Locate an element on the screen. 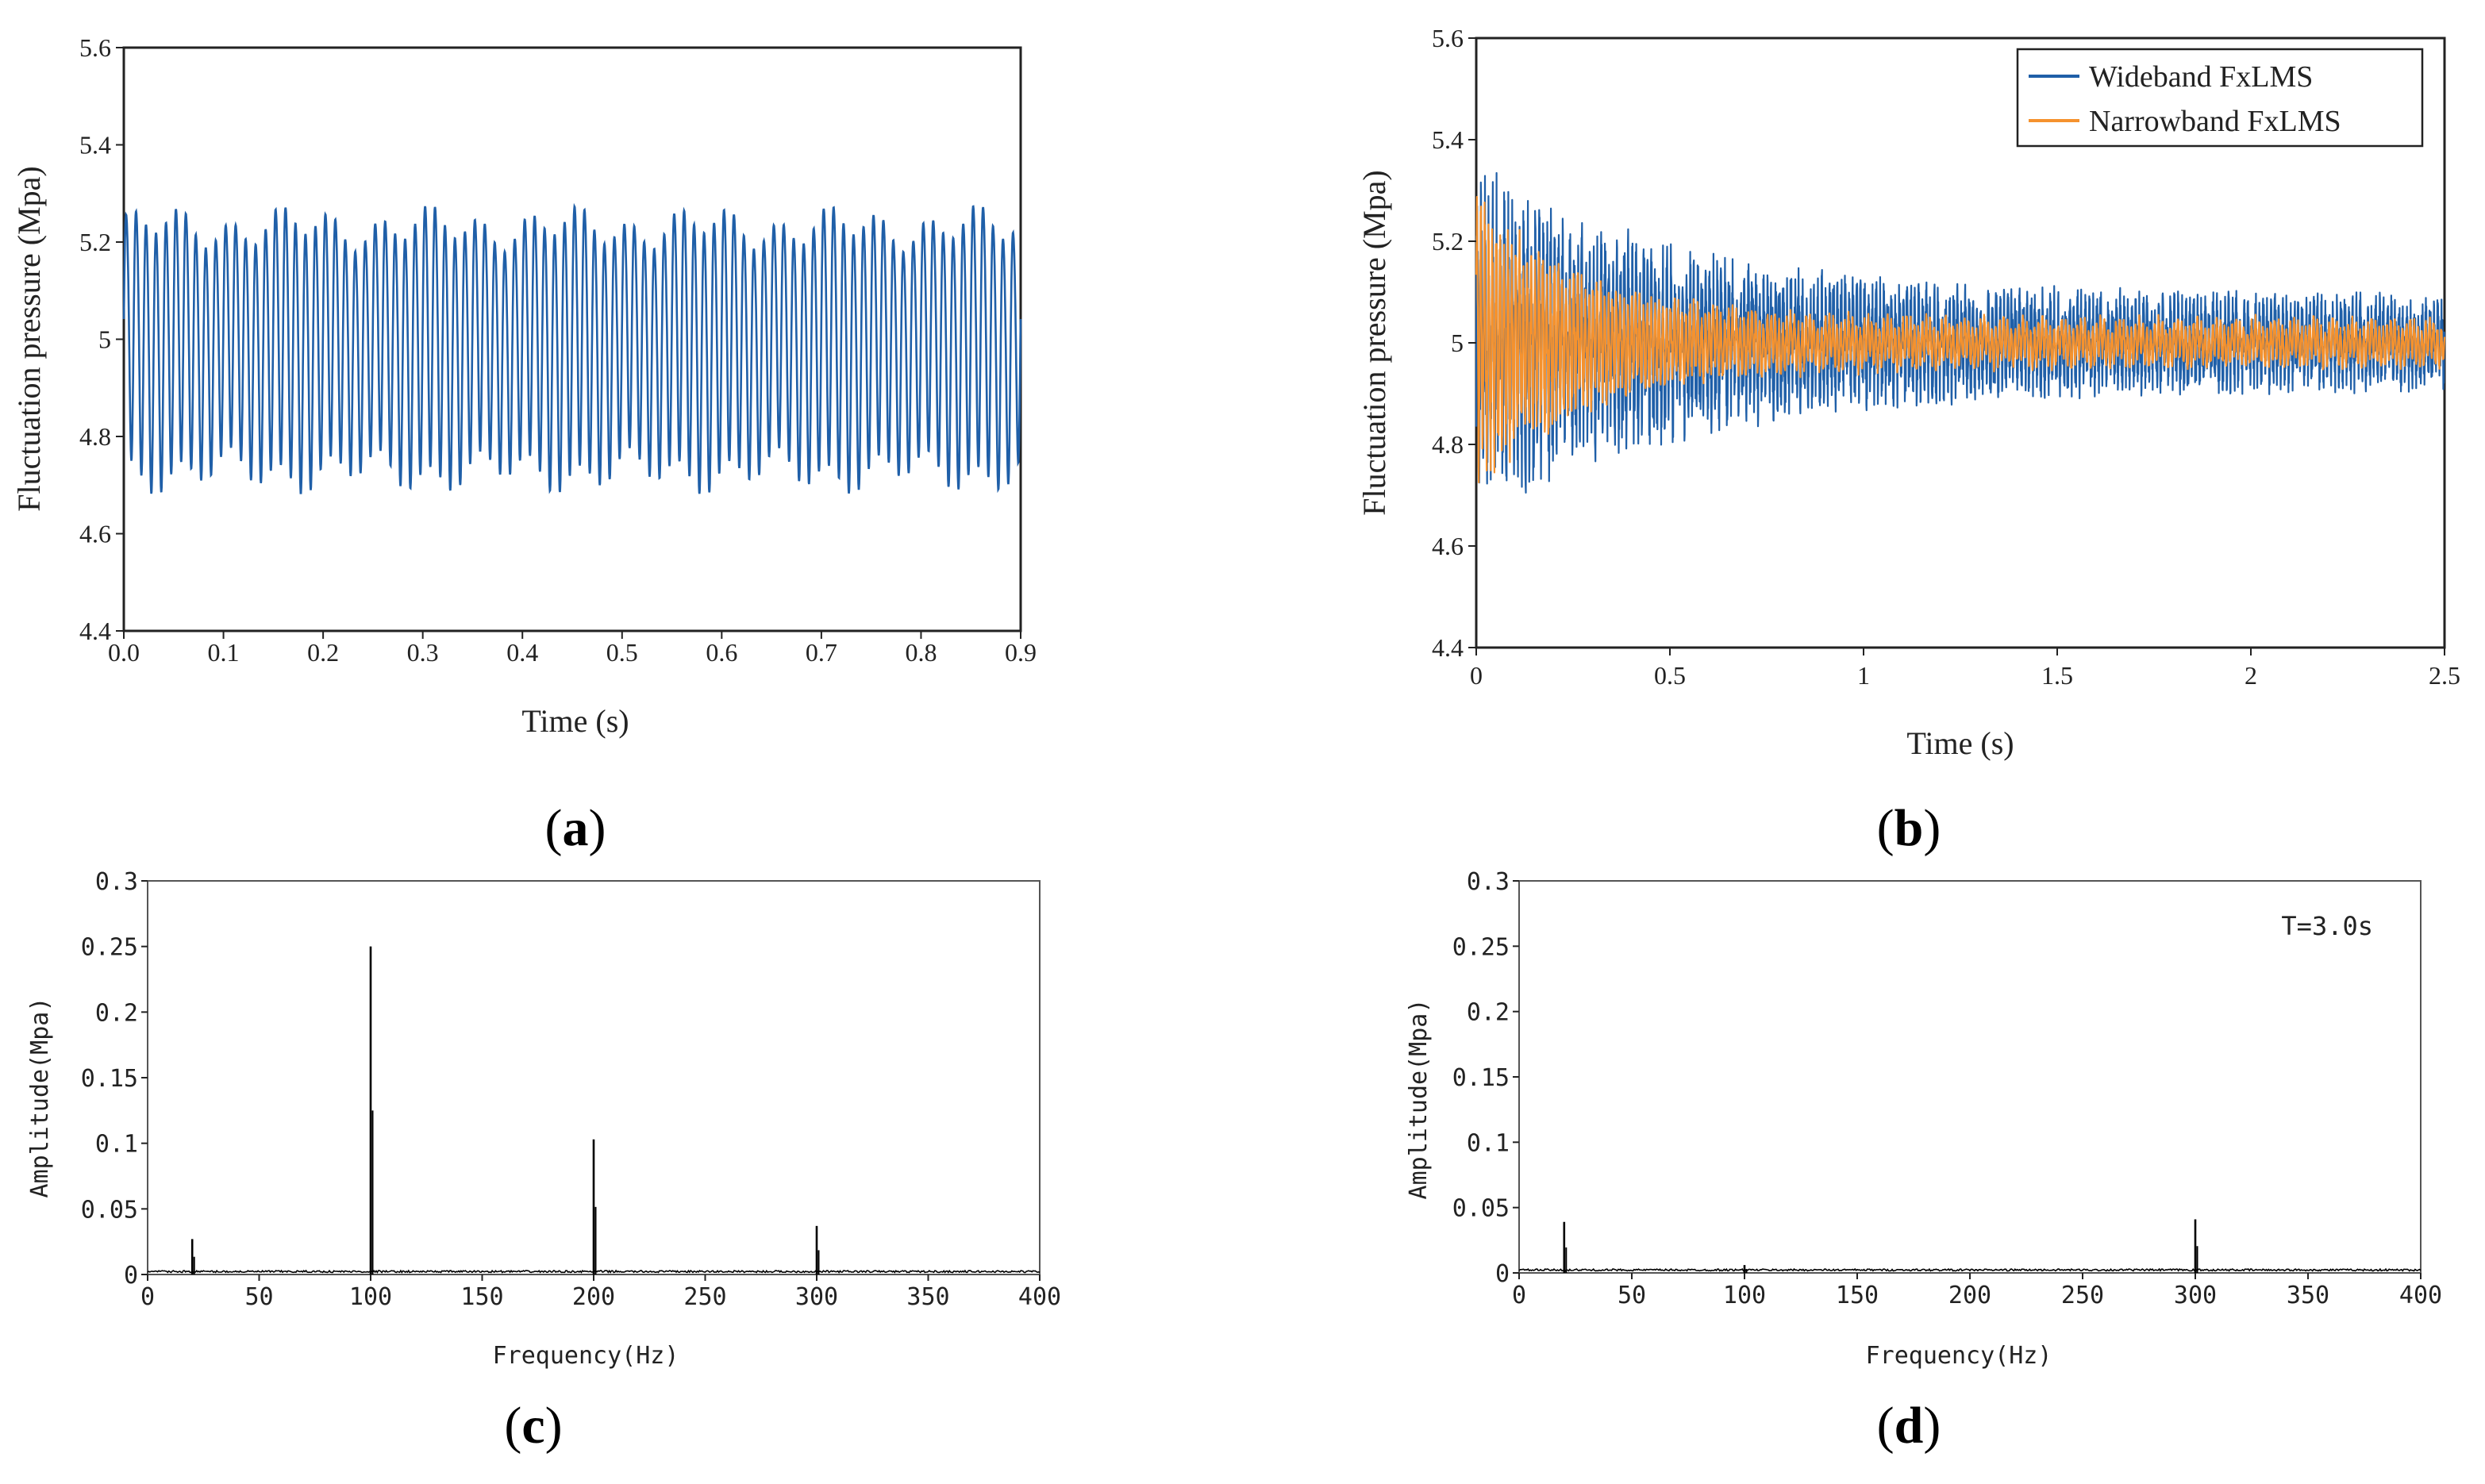  panel-a-y-tick-label: 4.4 is located at coordinates (95, 631).